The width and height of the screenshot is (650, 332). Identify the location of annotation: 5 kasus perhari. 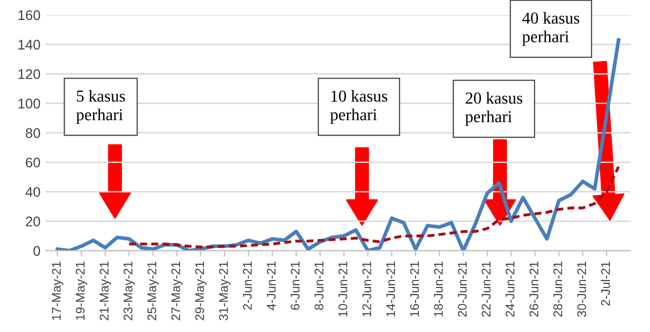
(100, 107).